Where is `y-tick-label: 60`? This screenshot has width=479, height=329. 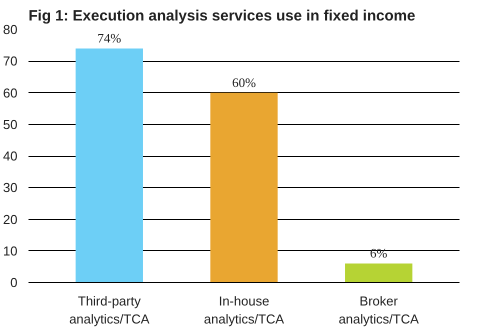
y-tick-label: 60 is located at coordinates (10, 92).